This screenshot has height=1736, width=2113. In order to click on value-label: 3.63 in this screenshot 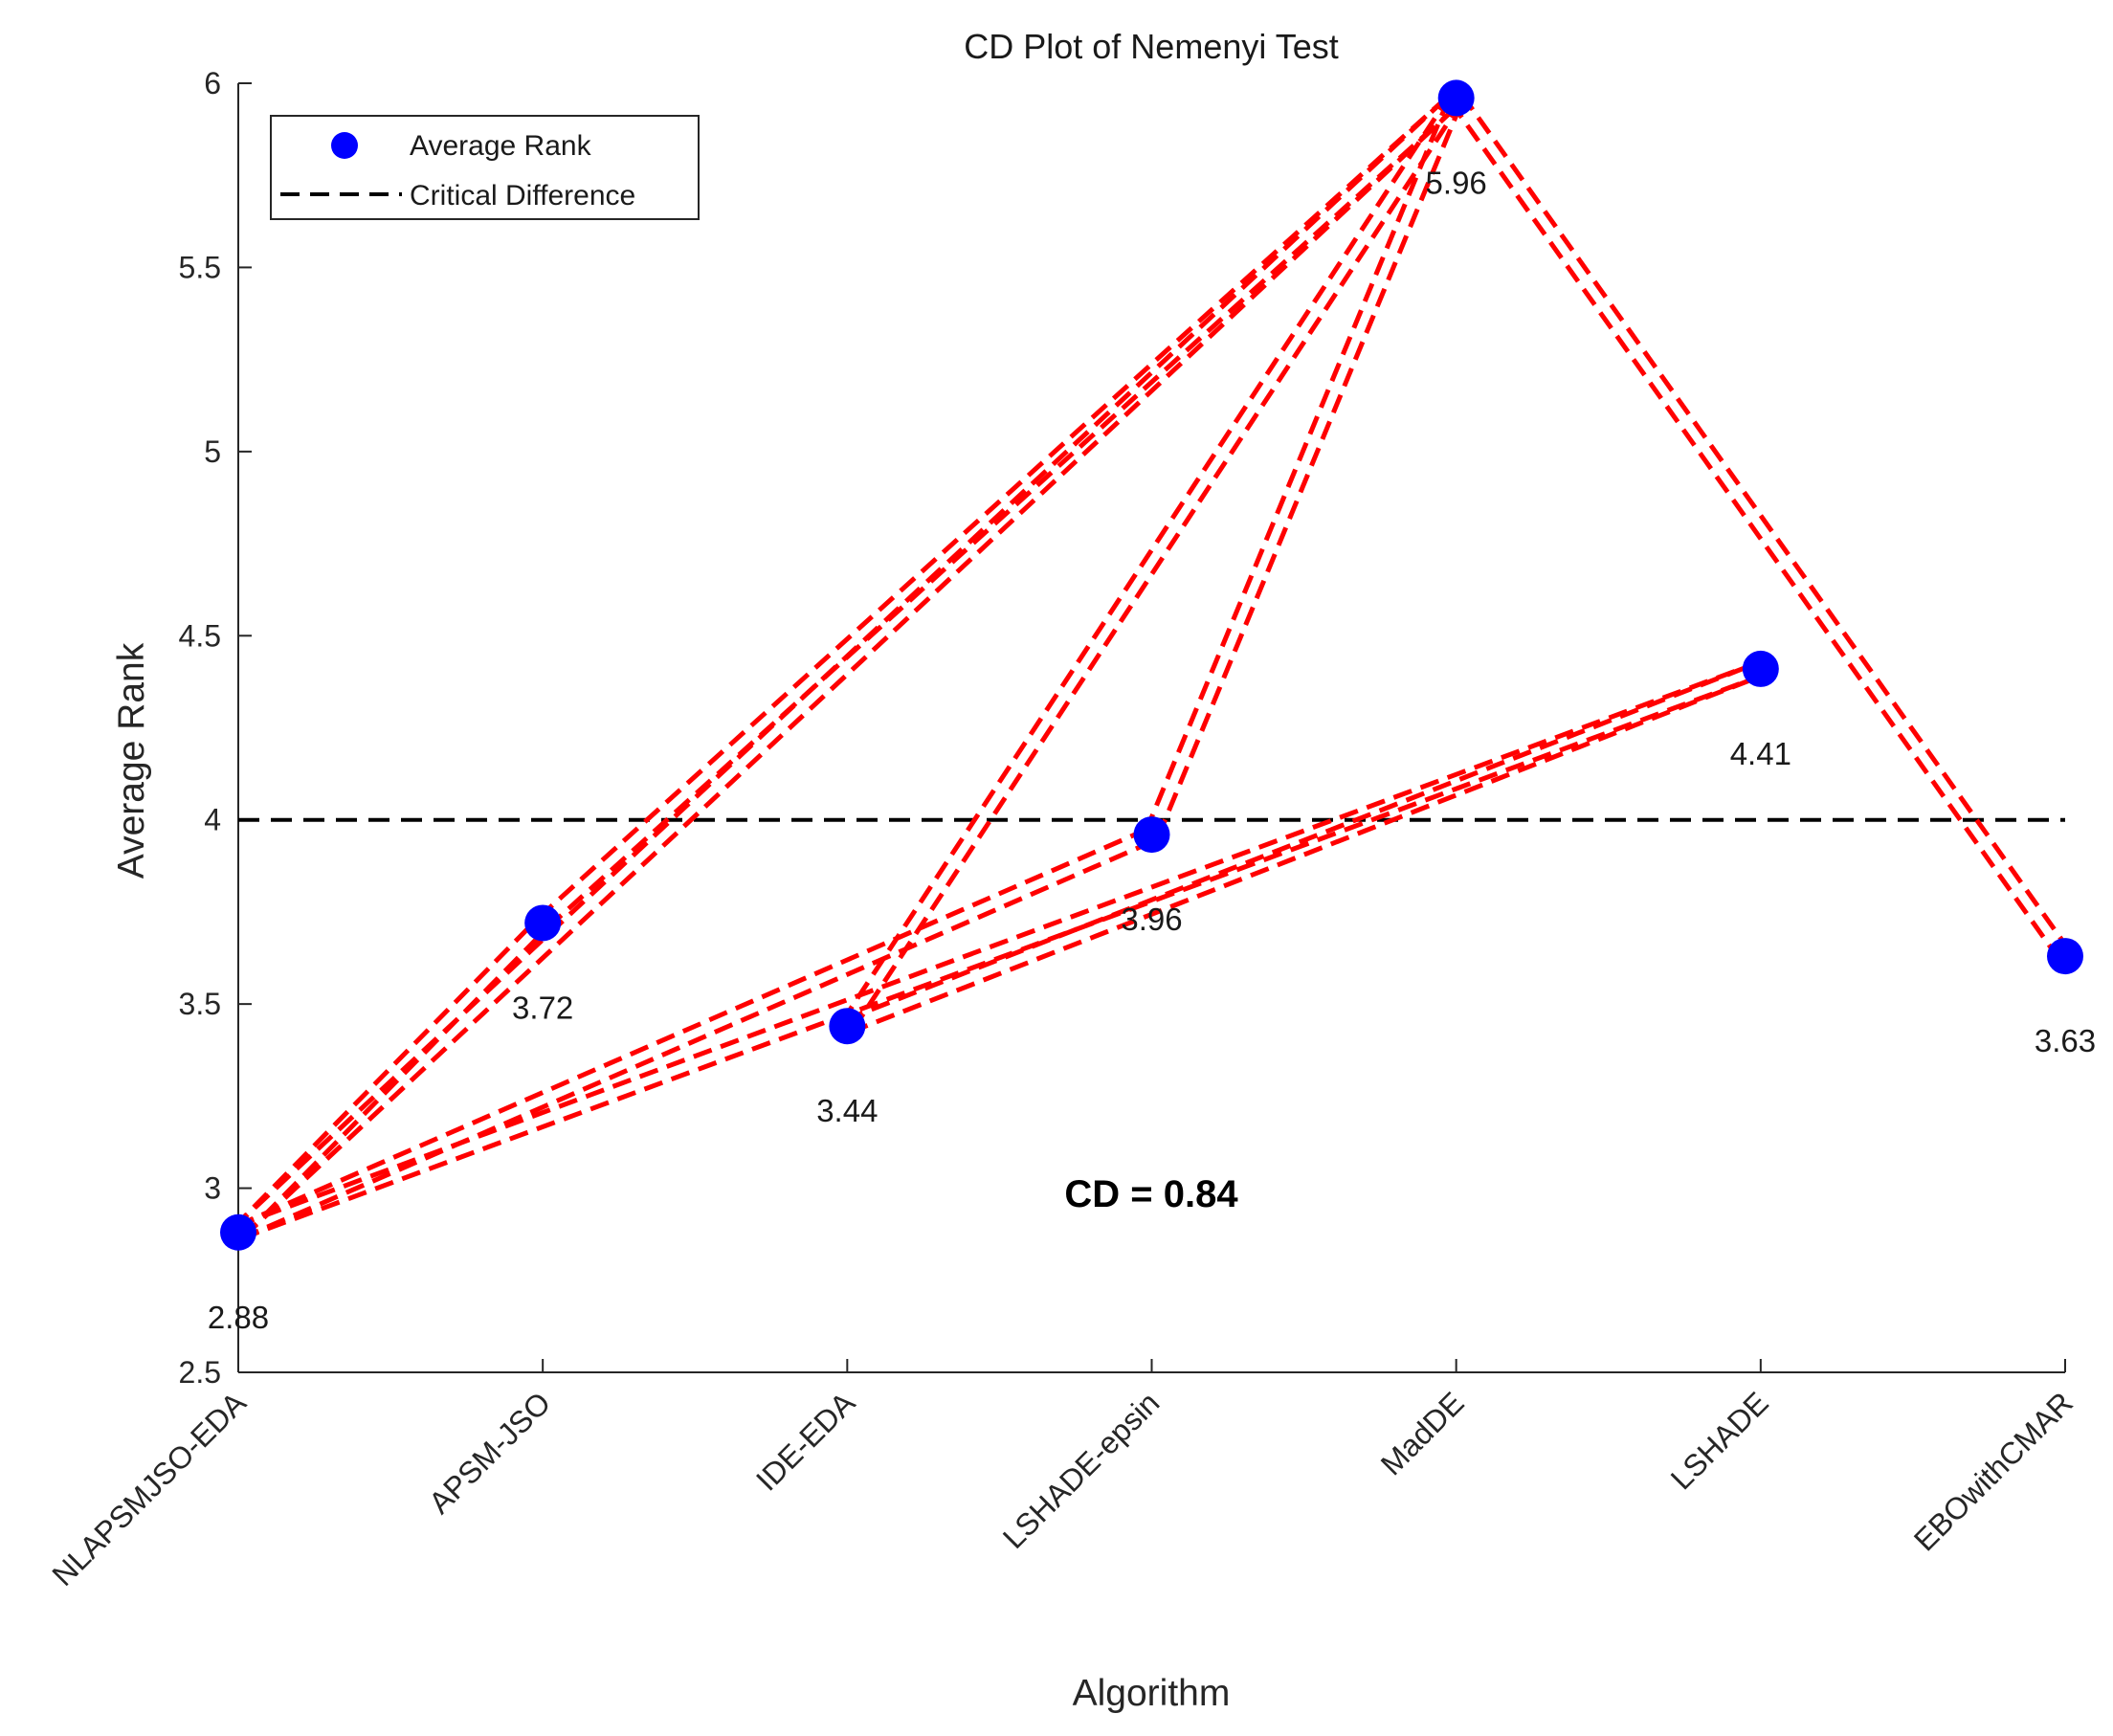, I will do `click(2065, 1040)`.